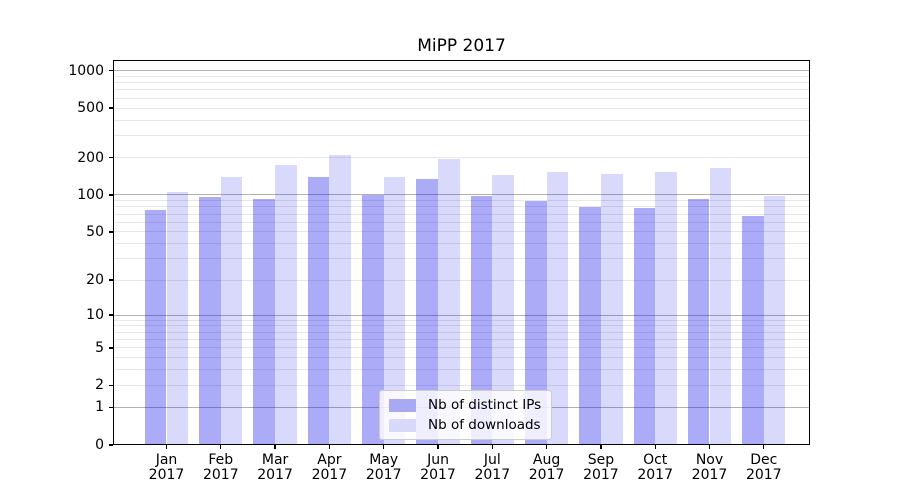 The image size is (900, 500). Describe the element at coordinates (384, 460) in the screenshot. I see `x-tick-label-month: May` at that location.